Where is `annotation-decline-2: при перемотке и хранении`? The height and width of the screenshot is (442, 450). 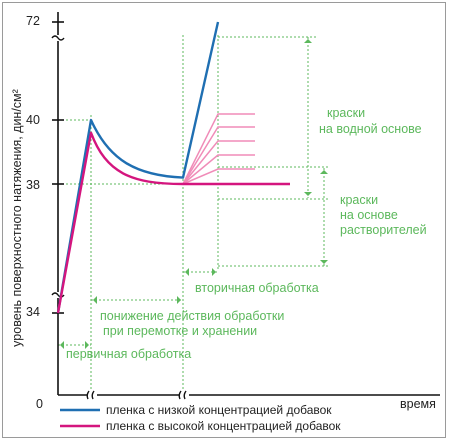
annotation-decline-2: при перемотке и хранении is located at coordinates (180, 331).